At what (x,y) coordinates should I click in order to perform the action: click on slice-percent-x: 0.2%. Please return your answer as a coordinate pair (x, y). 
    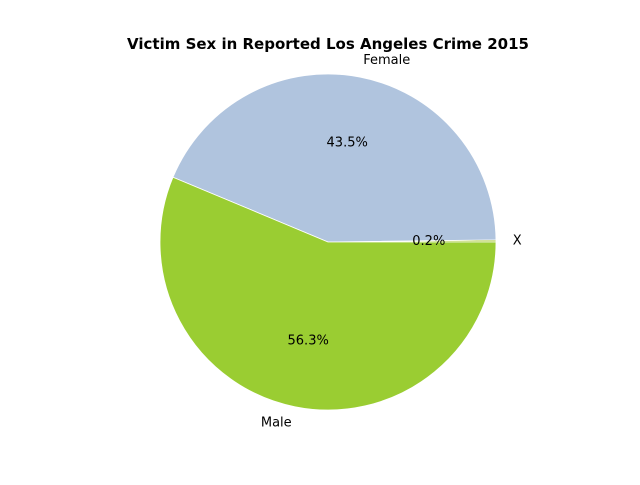
    Looking at the image, I should click on (428, 241).